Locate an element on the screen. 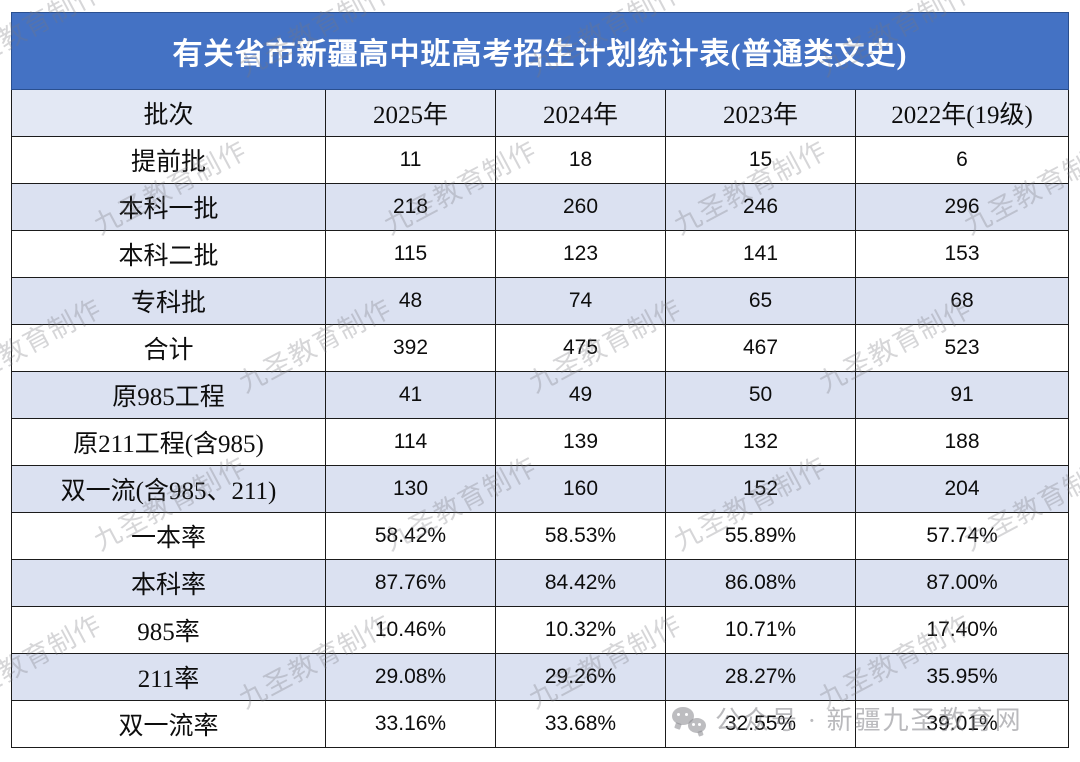 Image resolution: width=1080 pixels, height=762 pixels. table-row: 211率 29.08% 29.26% 28.27% 35.95% is located at coordinates (540, 677).